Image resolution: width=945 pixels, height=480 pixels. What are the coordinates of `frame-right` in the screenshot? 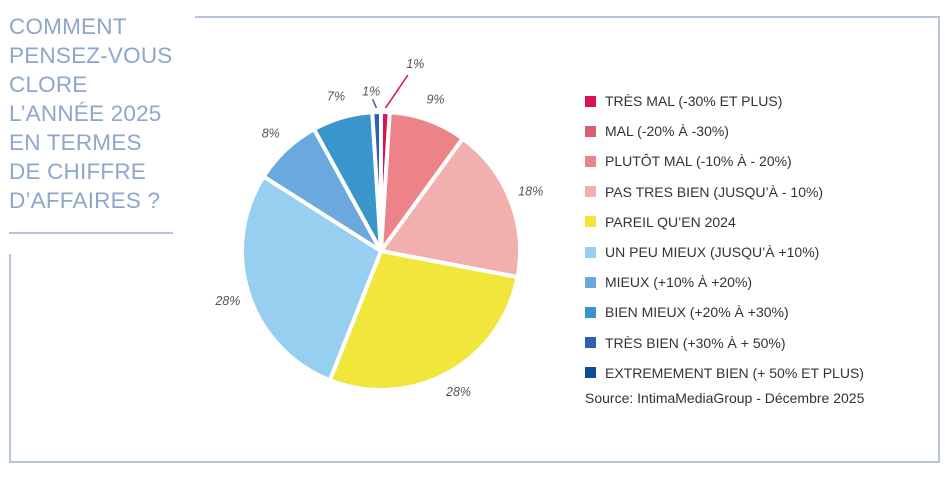 It's located at (939, 239).